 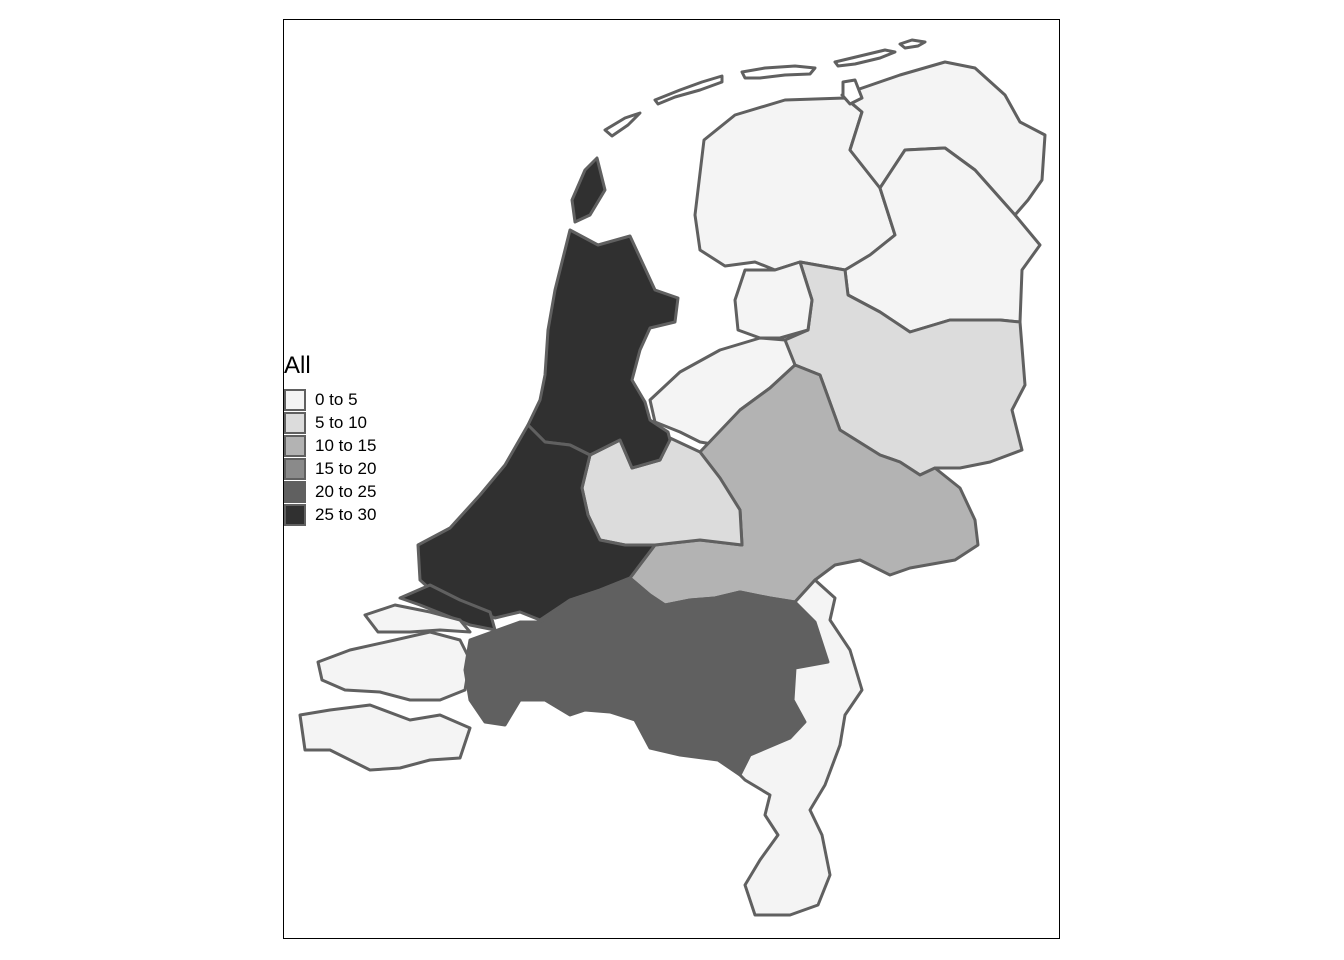 I want to click on legend-label: 10 to 15, so click(x=346, y=445).